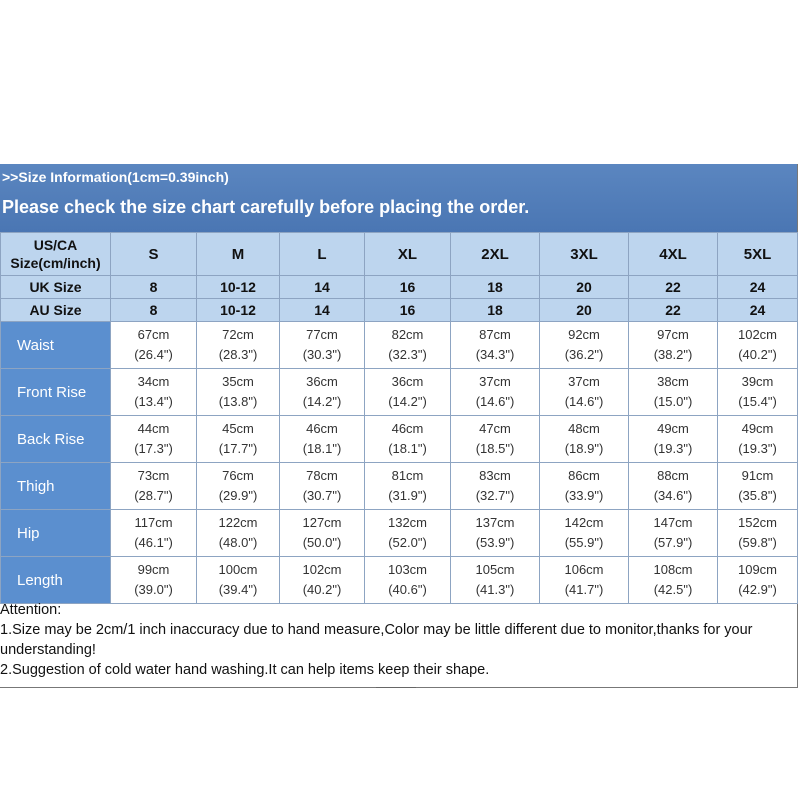 The image size is (800, 800). Describe the element at coordinates (495, 580) in the screenshot. I see `measurement-cell: 105cm (41.3")` at that location.